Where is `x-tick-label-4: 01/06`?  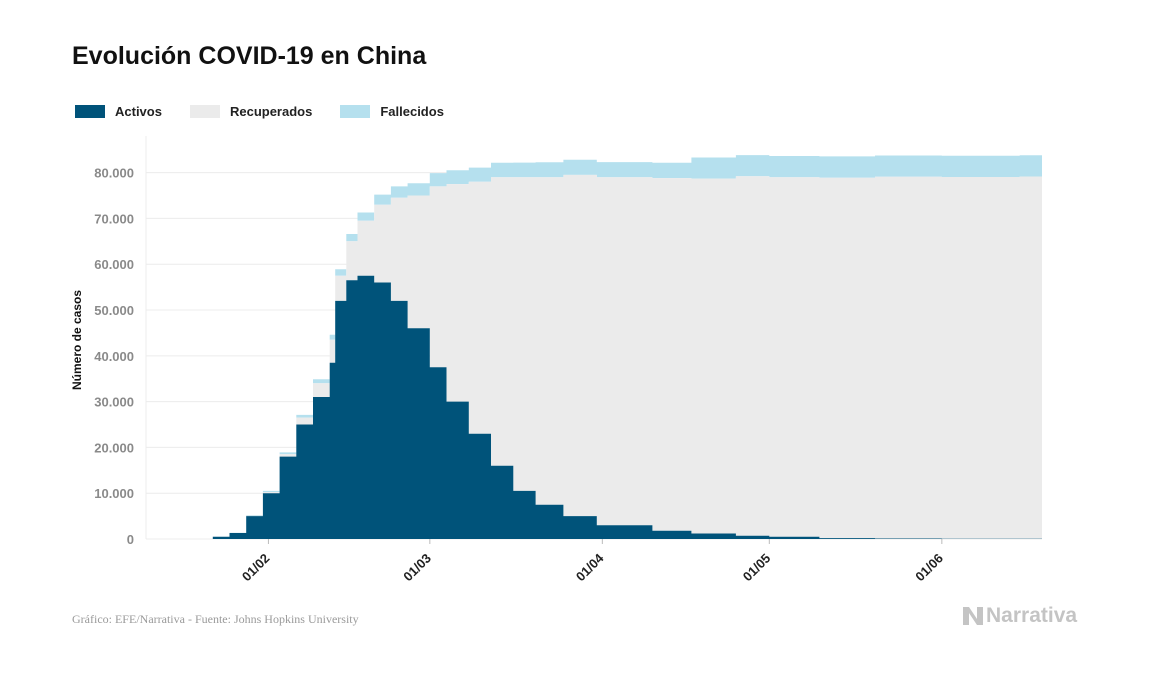 x-tick-label-4: 01/06 is located at coordinates (929, 568).